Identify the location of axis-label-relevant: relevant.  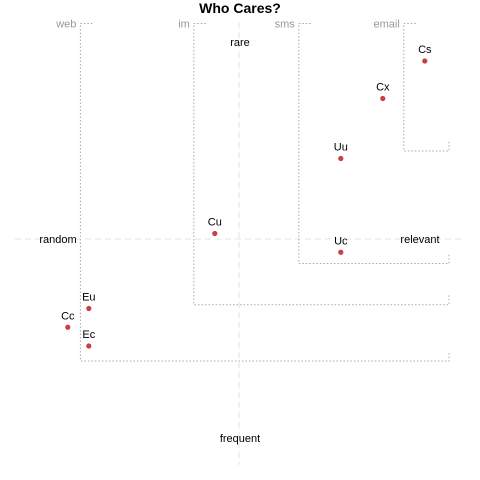
(419, 240).